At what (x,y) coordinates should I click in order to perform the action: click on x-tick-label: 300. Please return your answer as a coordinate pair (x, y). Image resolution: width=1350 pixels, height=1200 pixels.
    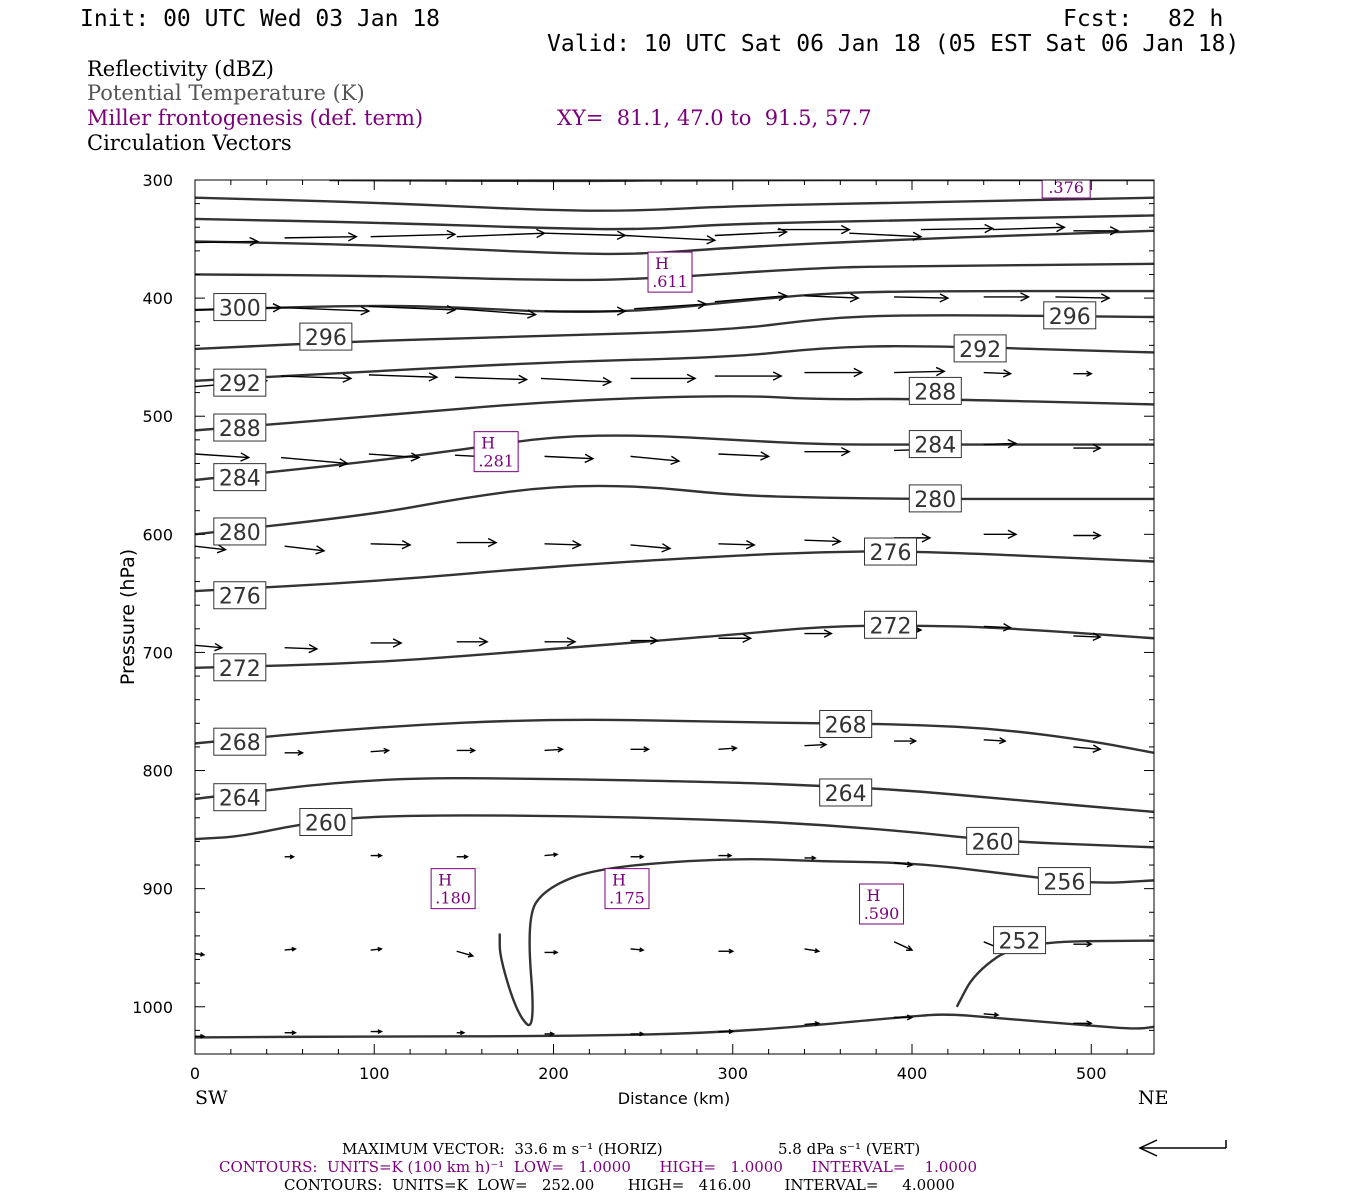
    Looking at the image, I should click on (732, 1073).